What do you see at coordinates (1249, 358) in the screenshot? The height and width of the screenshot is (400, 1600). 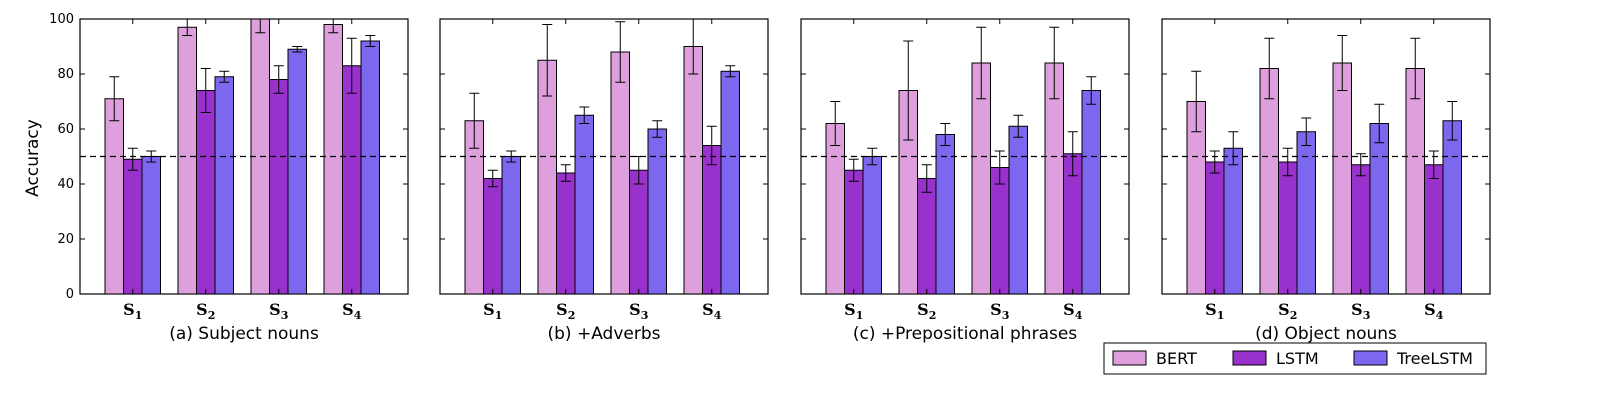 I see `legend-swatch-lstm` at bounding box center [1249, 358].